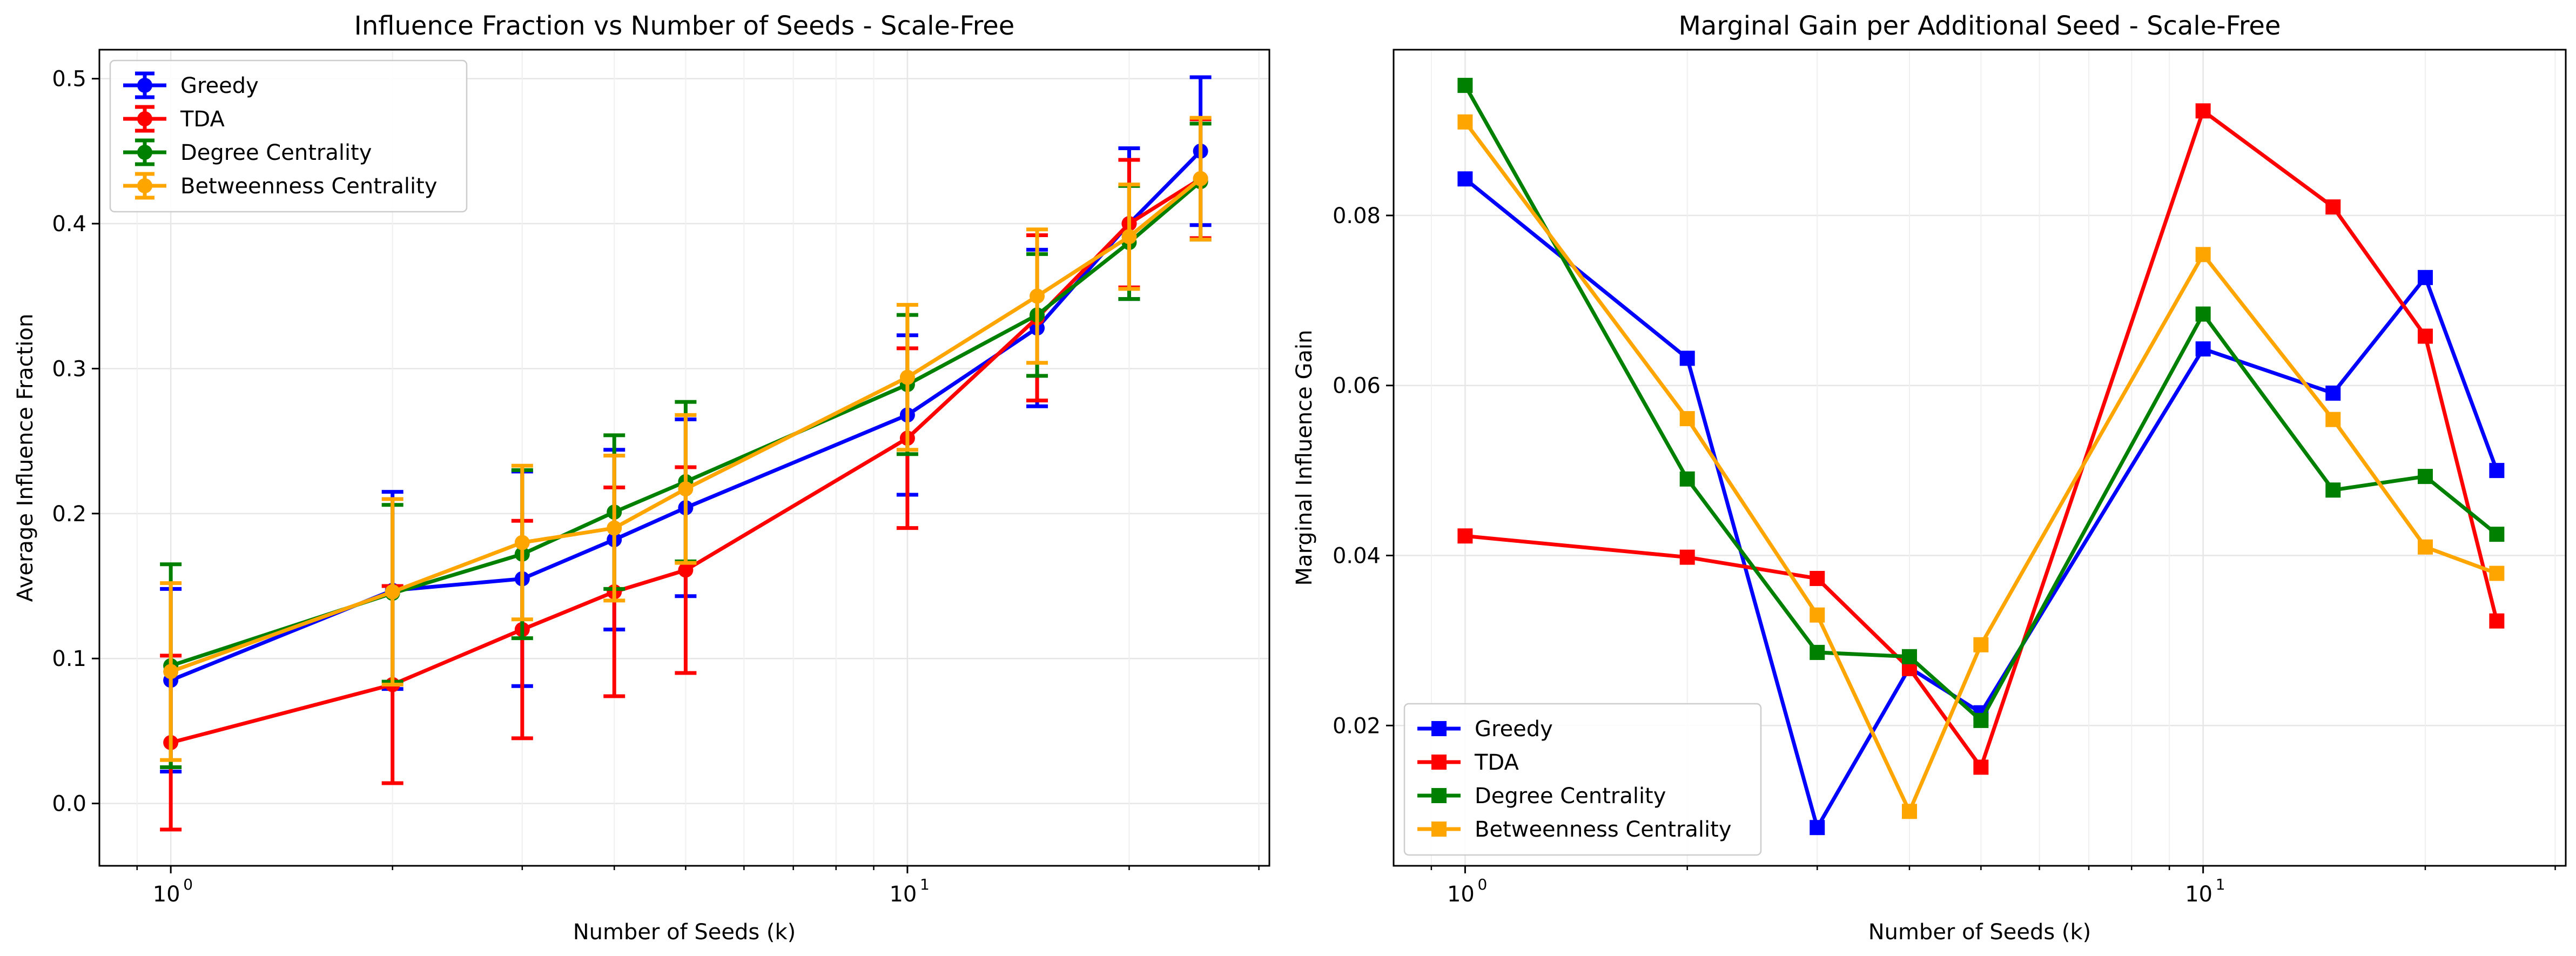 The image size is (2576, 956). Describe the element at coordinates (280, 186) in the screenshot. I see `legend-item: Betweenness Centrality` at that location.